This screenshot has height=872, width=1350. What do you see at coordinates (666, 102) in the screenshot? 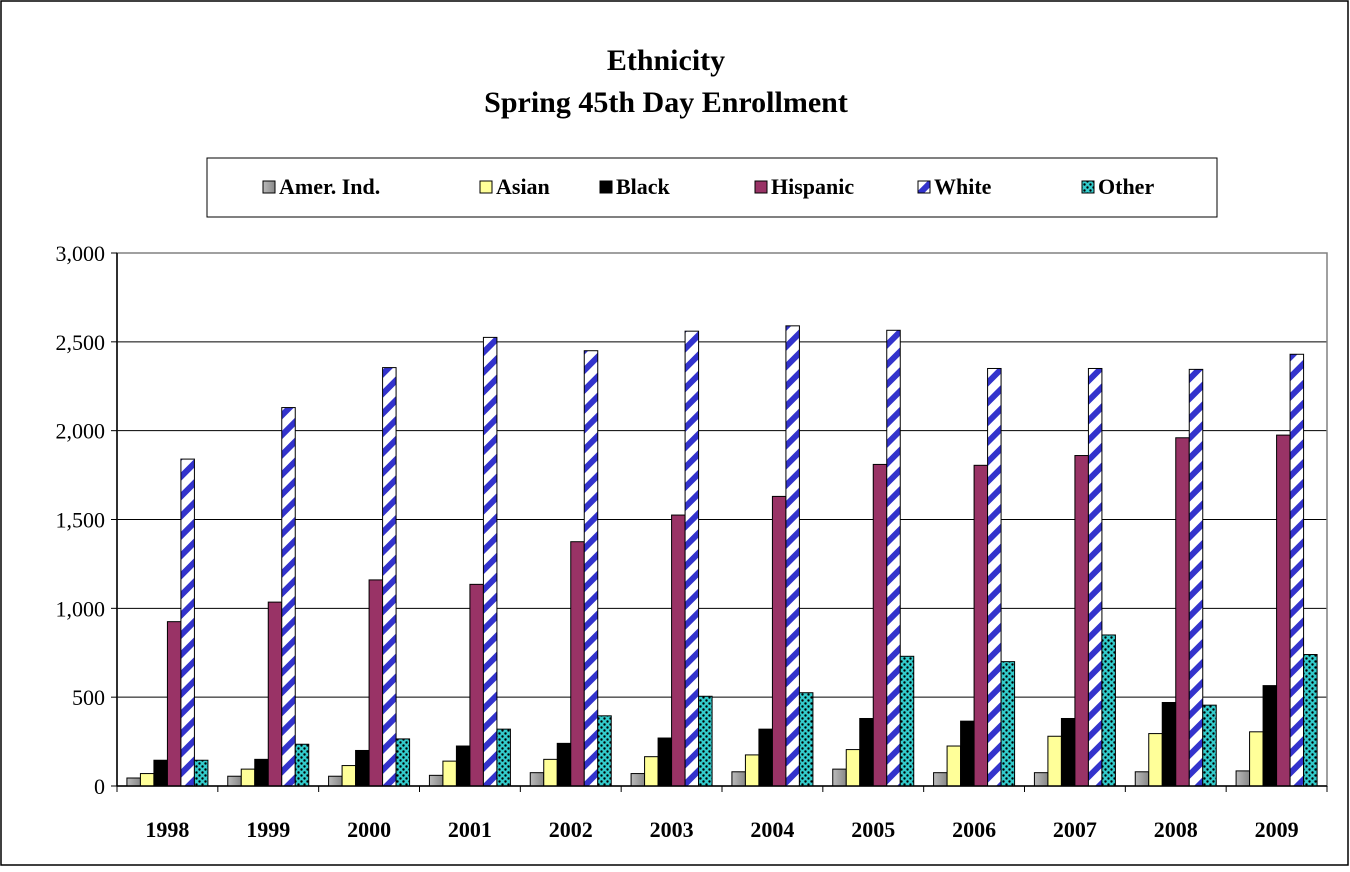
I see `chart-subtitle: Spring 45th Day Enrollment` at bounding box center [666, 102].